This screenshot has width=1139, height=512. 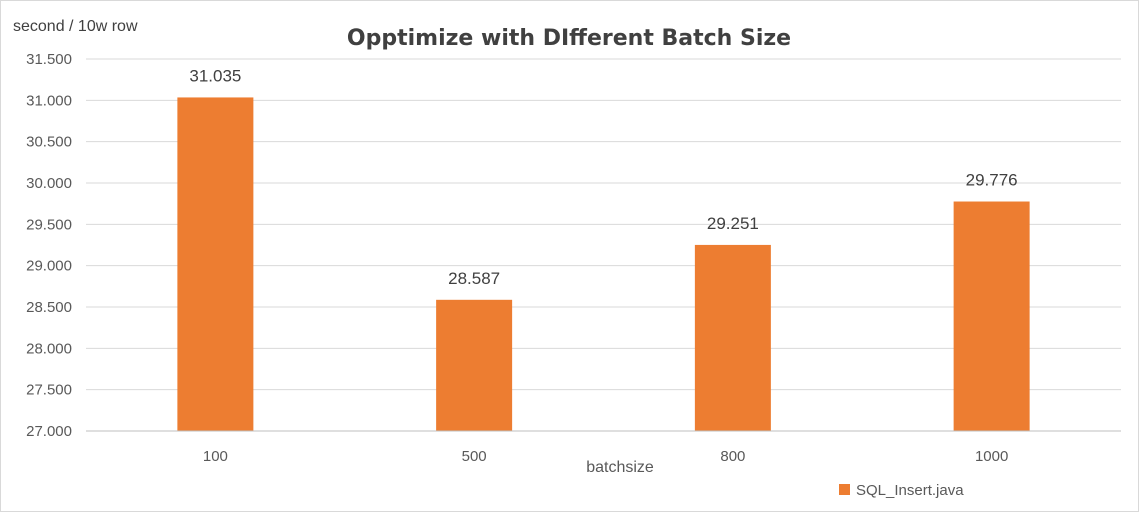 What do you see at coordinates (49, 266) in the screenshot?
I see `y-tick-label: 29.000` at bounding box center [49, 266].